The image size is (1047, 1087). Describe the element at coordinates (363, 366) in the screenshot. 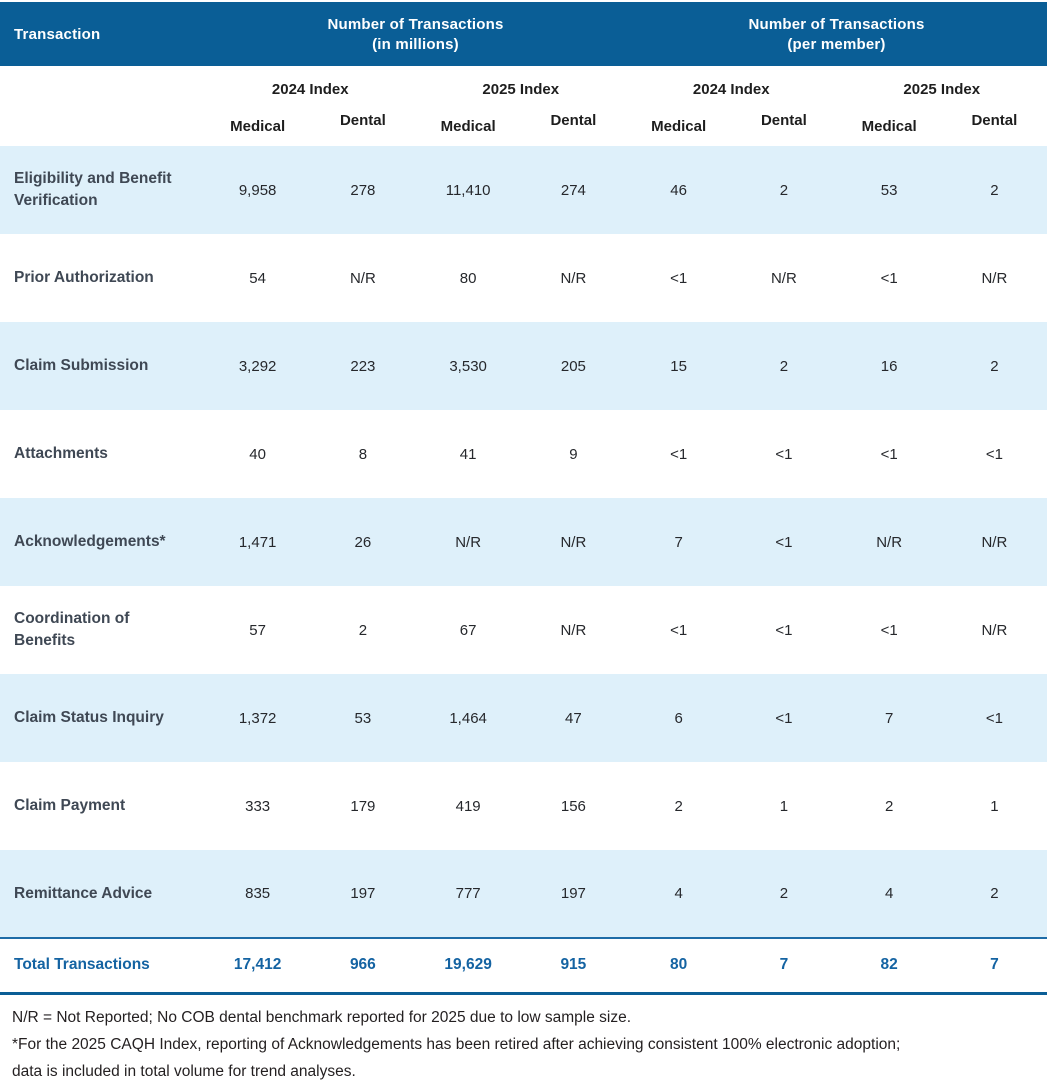

I see `value-cell: 223` at that location.